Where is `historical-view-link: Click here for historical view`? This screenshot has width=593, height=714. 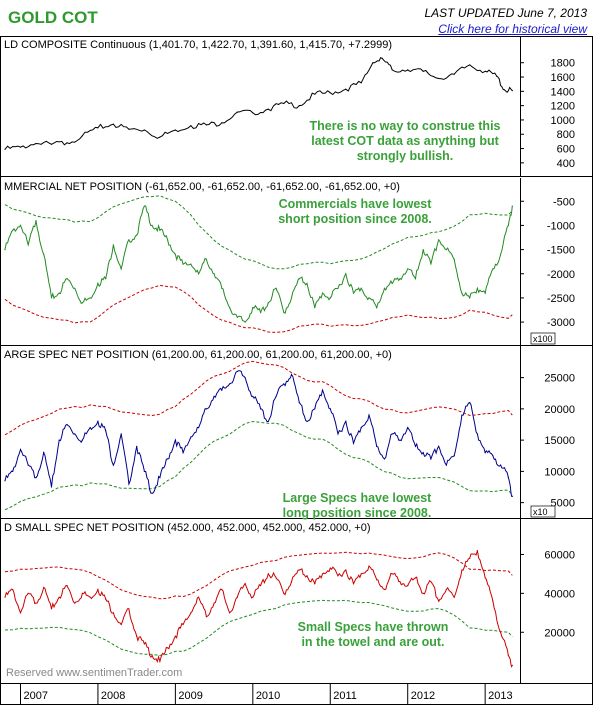
historical-view-link: Click here for historical view is located at coordinates (512, 29).